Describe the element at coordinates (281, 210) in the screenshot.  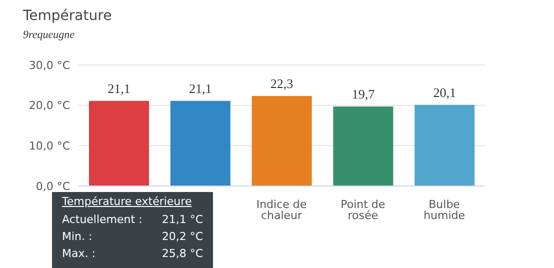
I see `x-tick-label: Indice de chaleur` at that location.